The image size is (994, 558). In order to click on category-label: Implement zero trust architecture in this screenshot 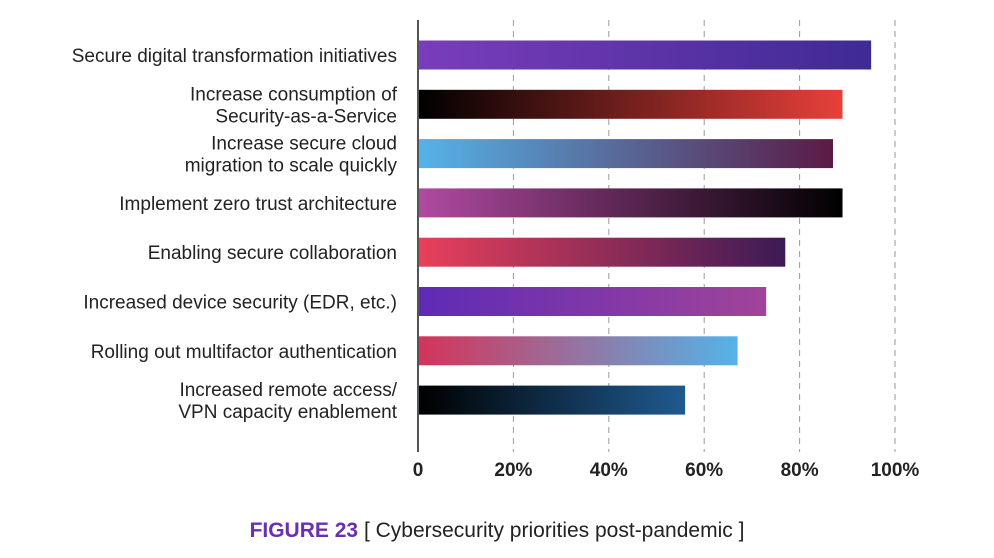, I will do `click(258, 204)`.